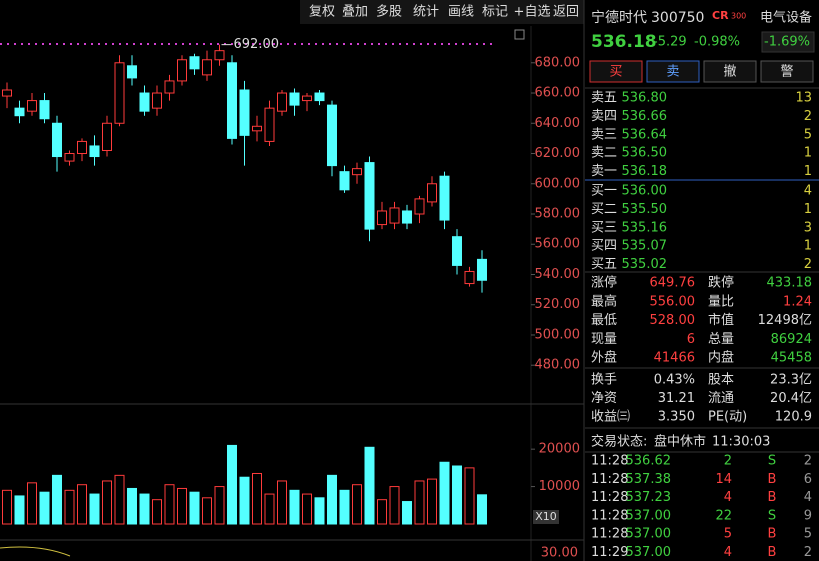  I want to click on order-volume: 4, so click(808, 191).